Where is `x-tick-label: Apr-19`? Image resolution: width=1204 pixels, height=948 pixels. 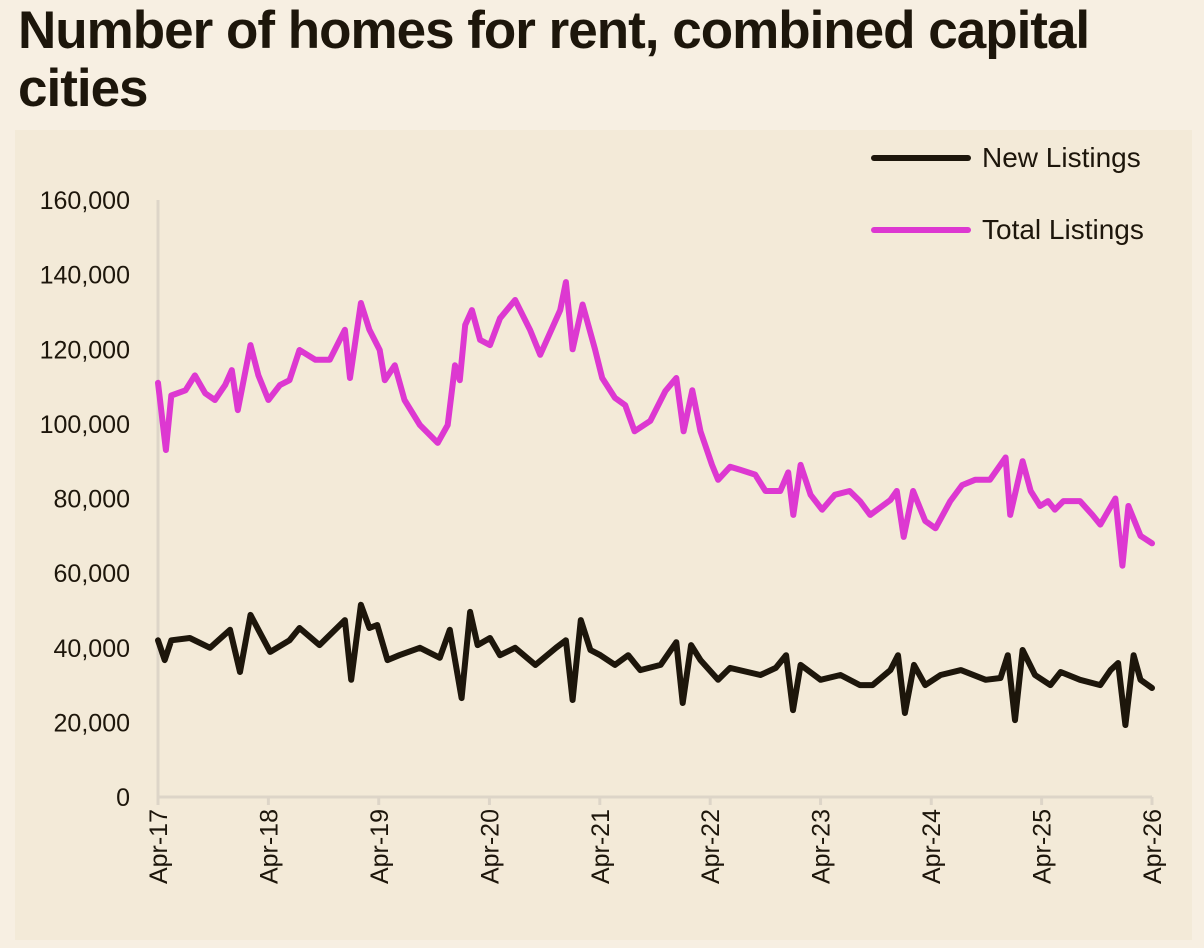
x-tick-label: Apr-19 is located at coordinates (380, 846).